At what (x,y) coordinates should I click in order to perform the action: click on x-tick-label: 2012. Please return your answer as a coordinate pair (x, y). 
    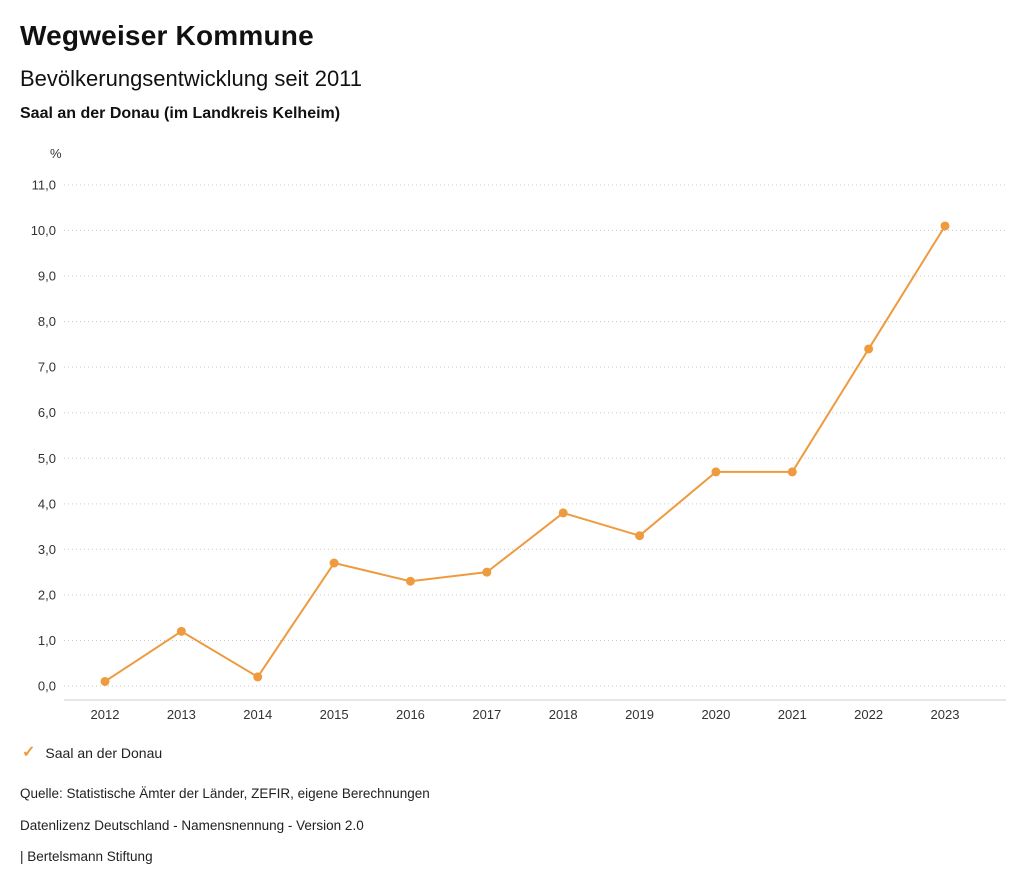
    Looking at the image, I should click on (105, 714).